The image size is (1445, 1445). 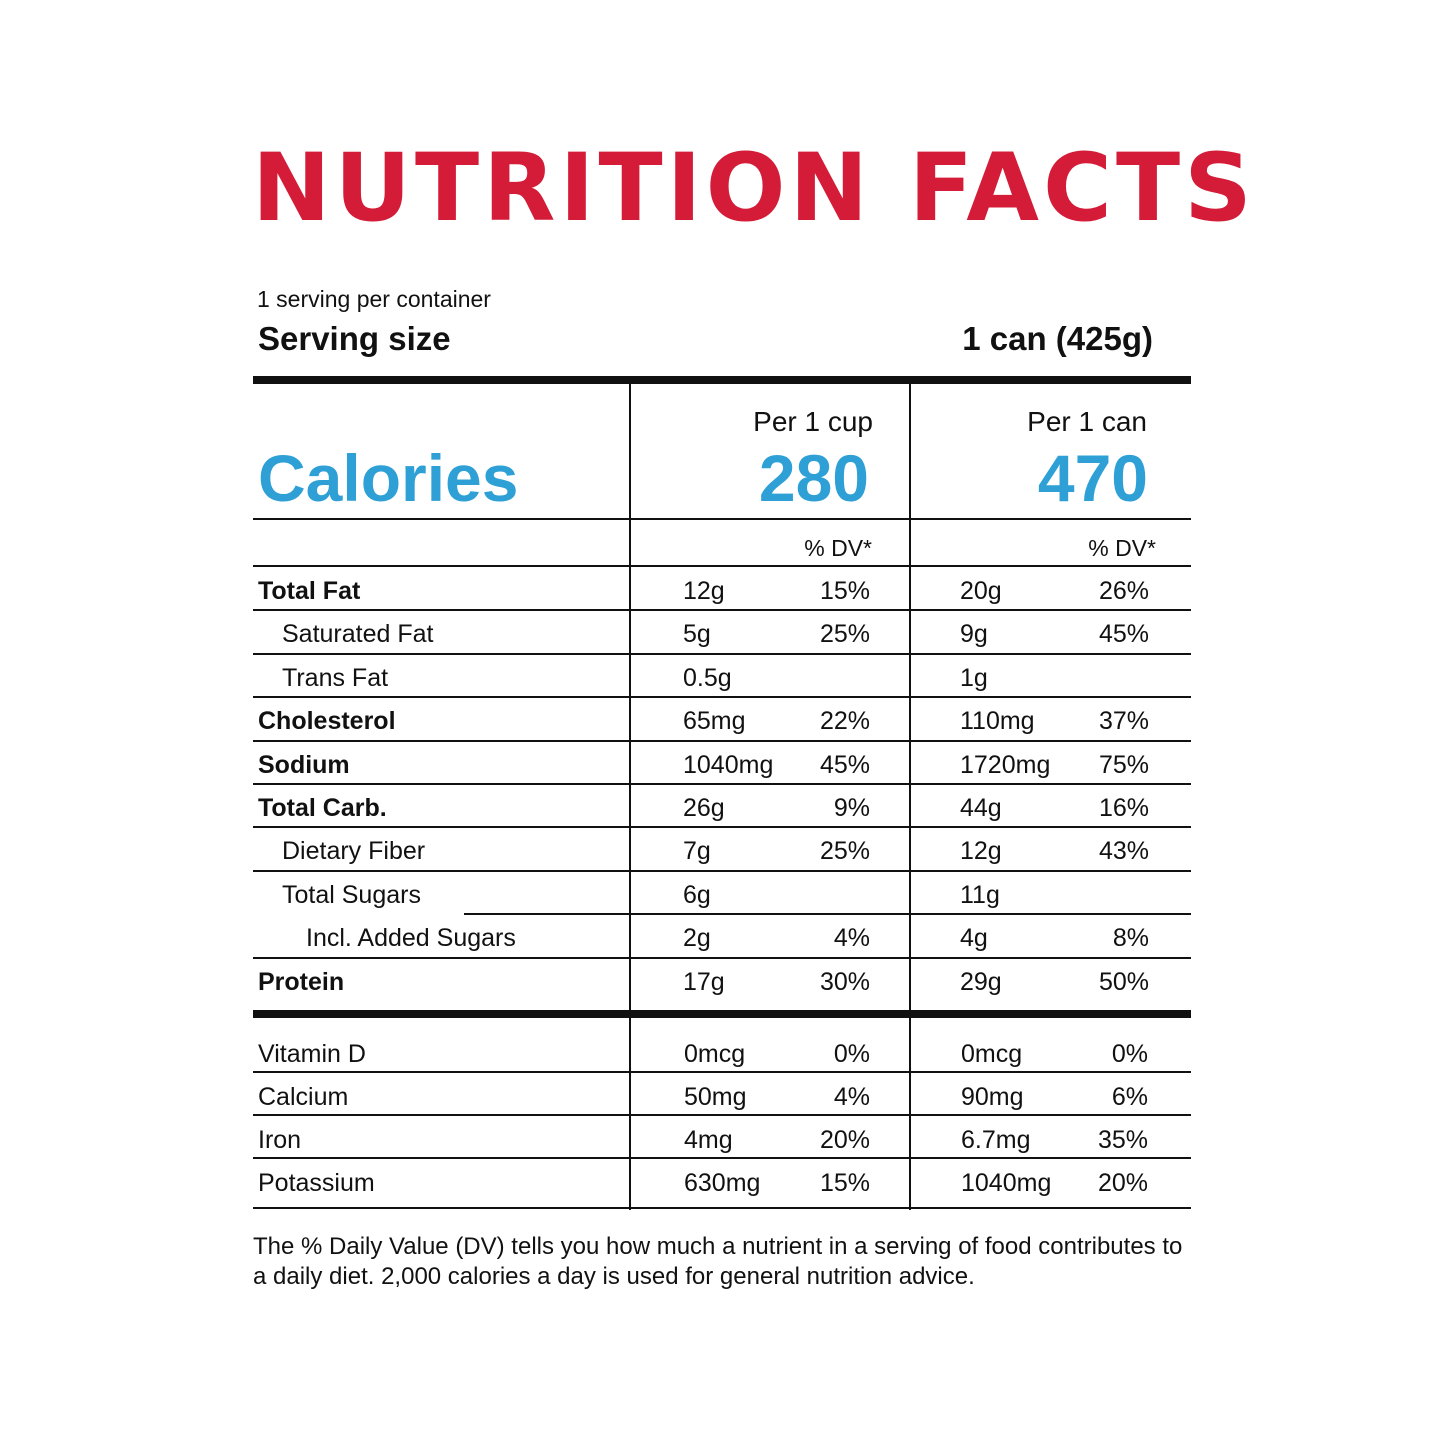 I want to click on nutrient-name: Total Carb., so click(x=322, y=808).